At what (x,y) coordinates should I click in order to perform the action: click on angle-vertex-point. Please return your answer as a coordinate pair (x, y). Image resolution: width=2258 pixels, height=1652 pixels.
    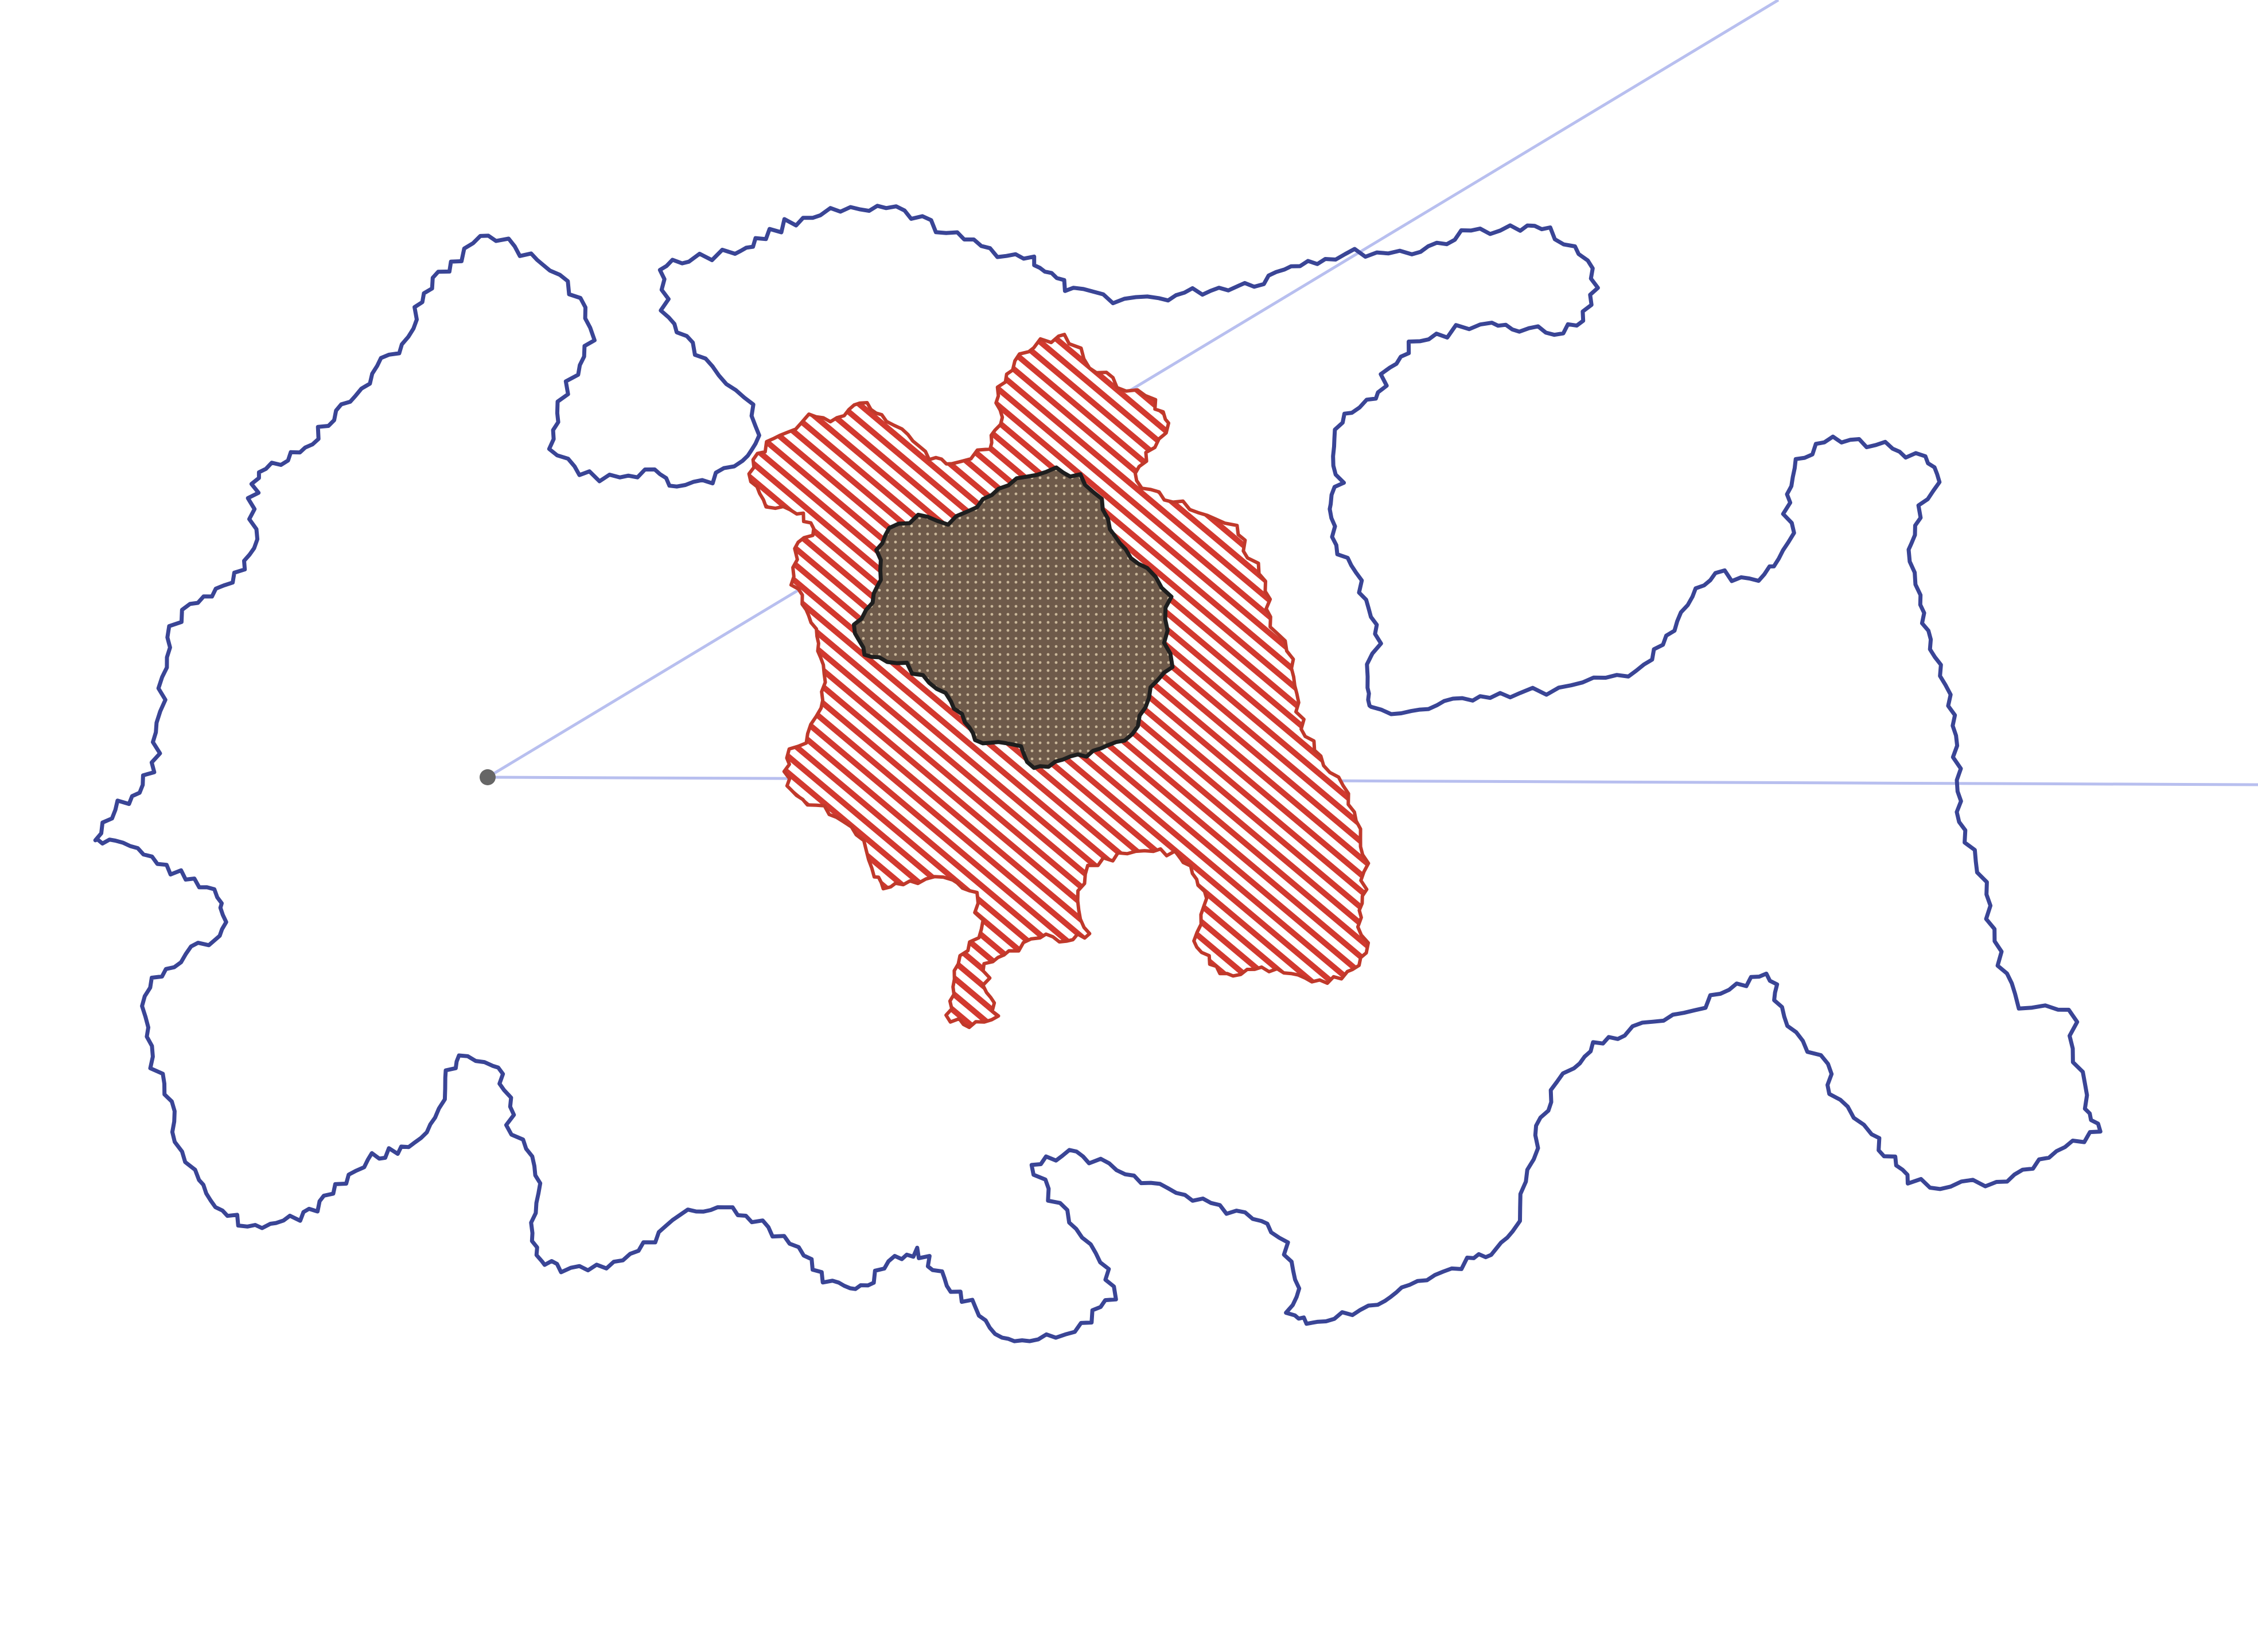
    Looking at the image, I should click on (488, 777).